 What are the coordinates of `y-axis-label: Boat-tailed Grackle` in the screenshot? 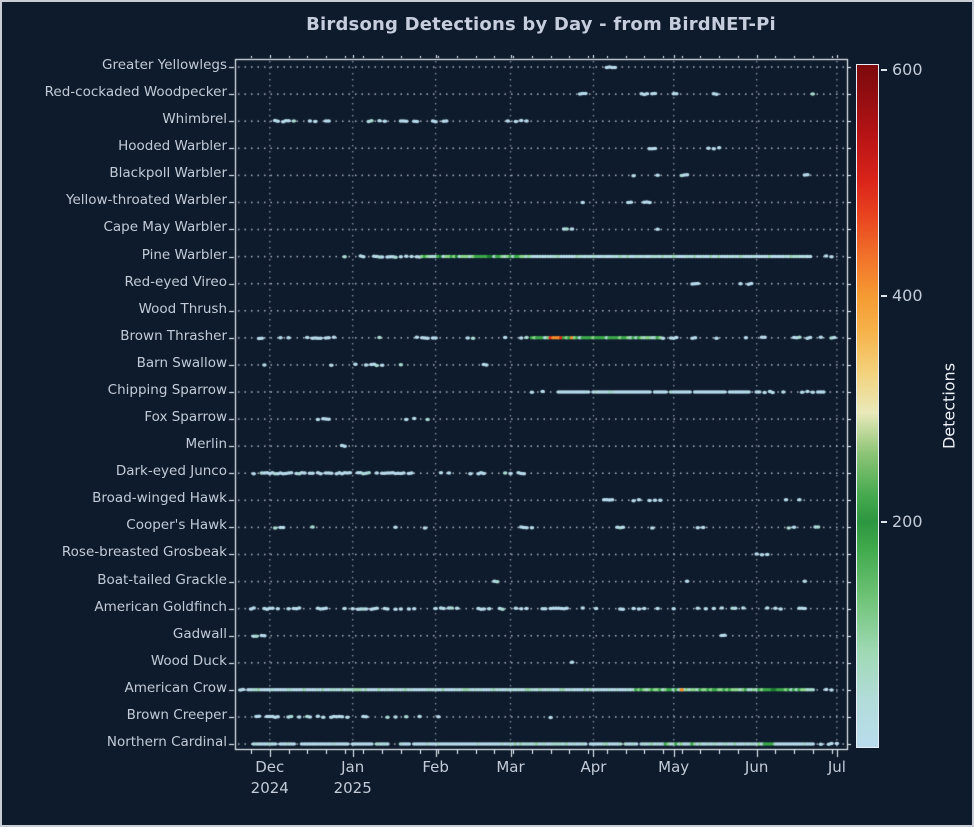 It's located at (162, 579).